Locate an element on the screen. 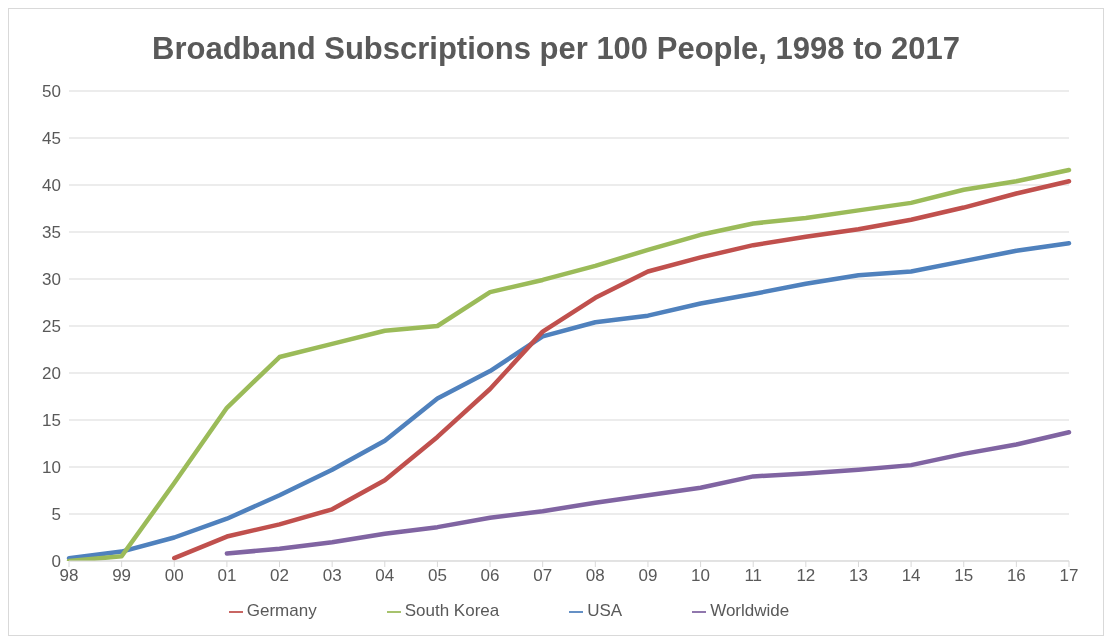 This screenshot has width=1112, height=644. x-tick-label: 12 is located at coordinates (806, 576).